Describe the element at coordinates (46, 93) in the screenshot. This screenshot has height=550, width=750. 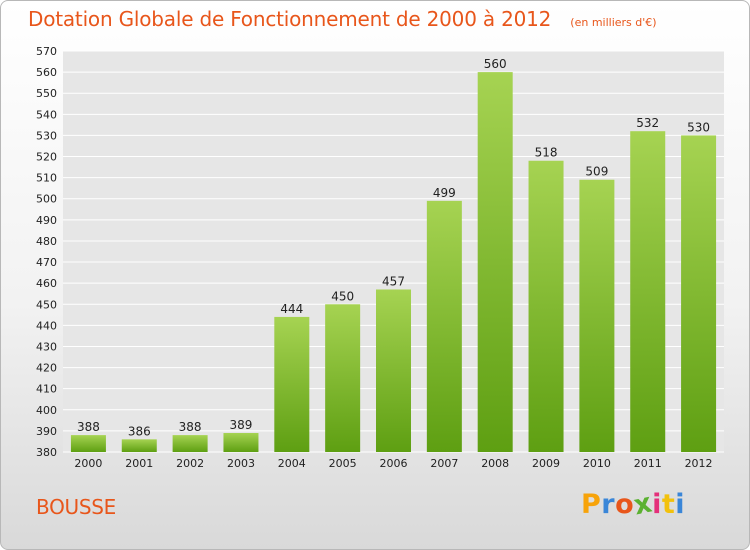
I see `y-tick-label: 550` at that location.